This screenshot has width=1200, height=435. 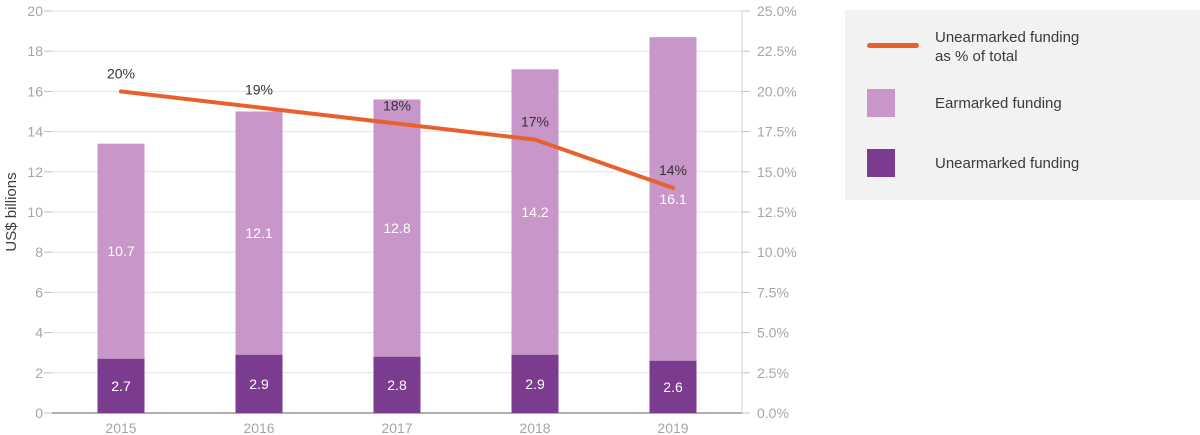 I want to click on data-label-pct: 19%, so click(x=259, y=89).